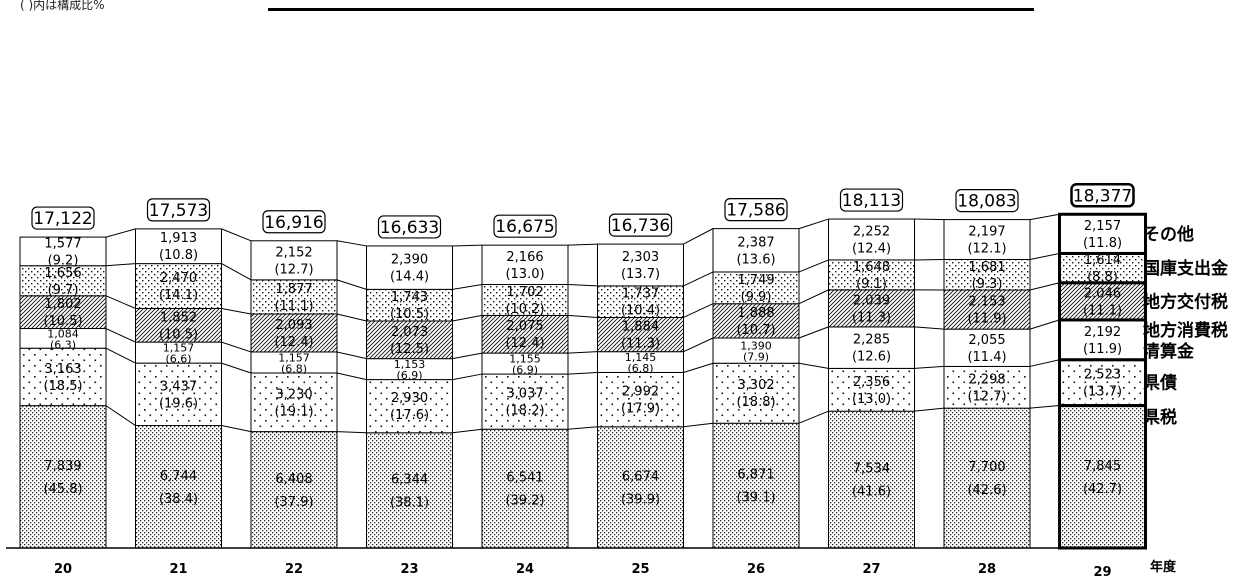 The height and width of the screenshot is (578, 1250). I want to click on pct-label-tax-26: (39.1), so click(755, 498).